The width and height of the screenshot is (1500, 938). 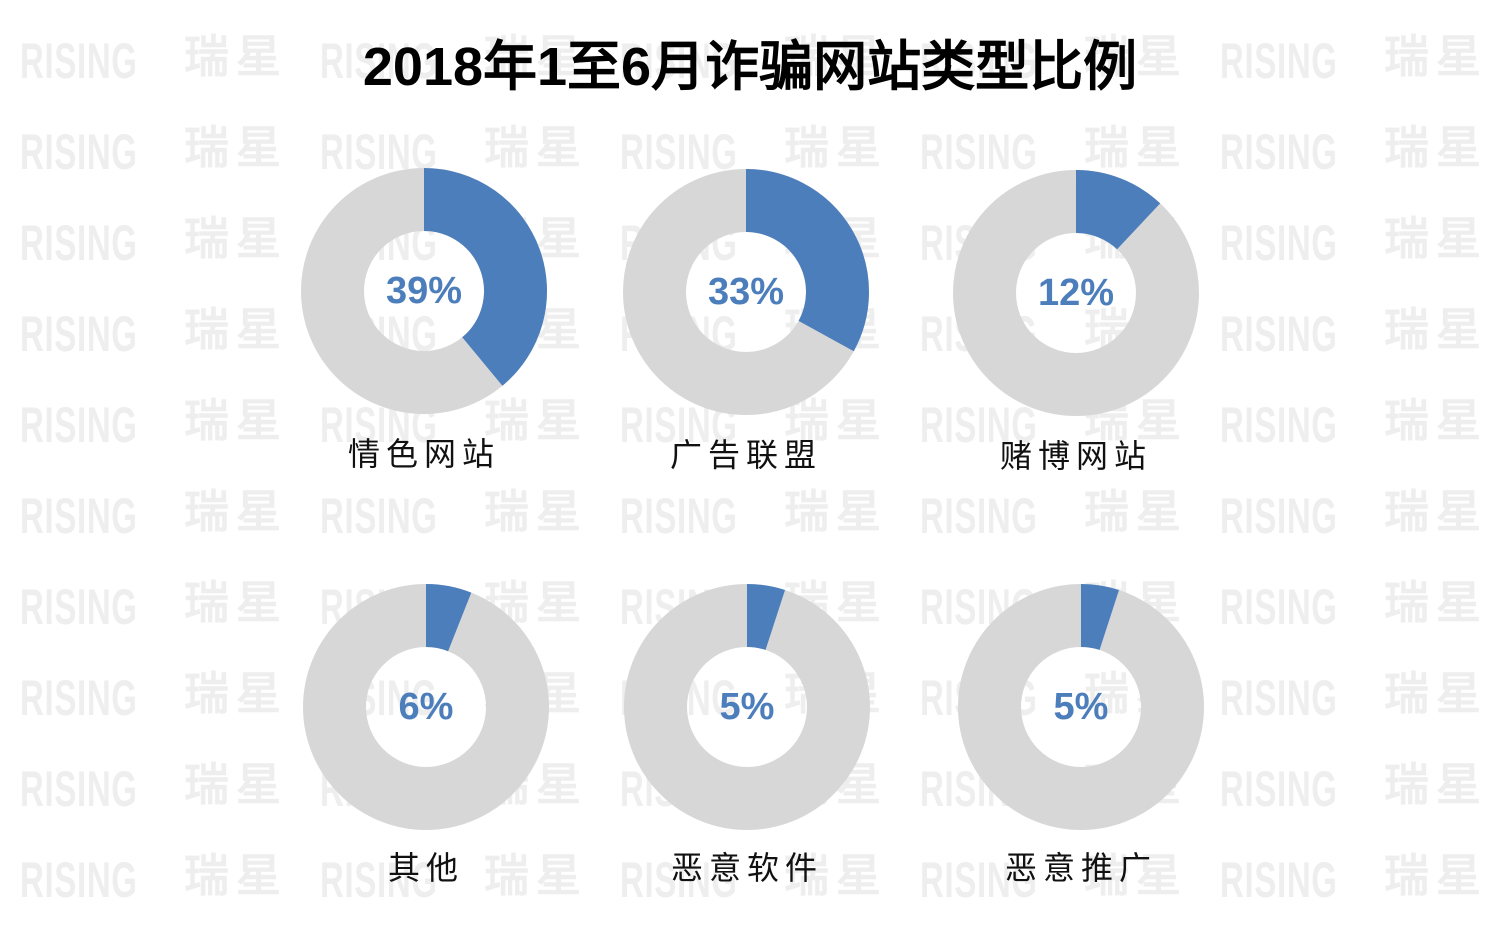 What do you see at coordinates (1080, 868) in the screenshot?
I see `donut-category-label: 恶意推广` at bounding box center [1080, 868].